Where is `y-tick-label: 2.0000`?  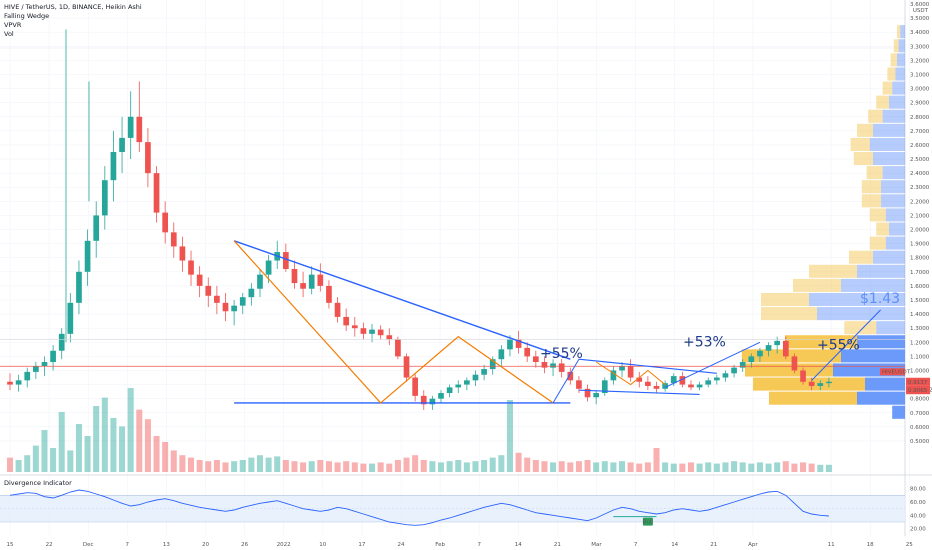
y-tick-label: 2.0000 is located at coordinates (920, 231).